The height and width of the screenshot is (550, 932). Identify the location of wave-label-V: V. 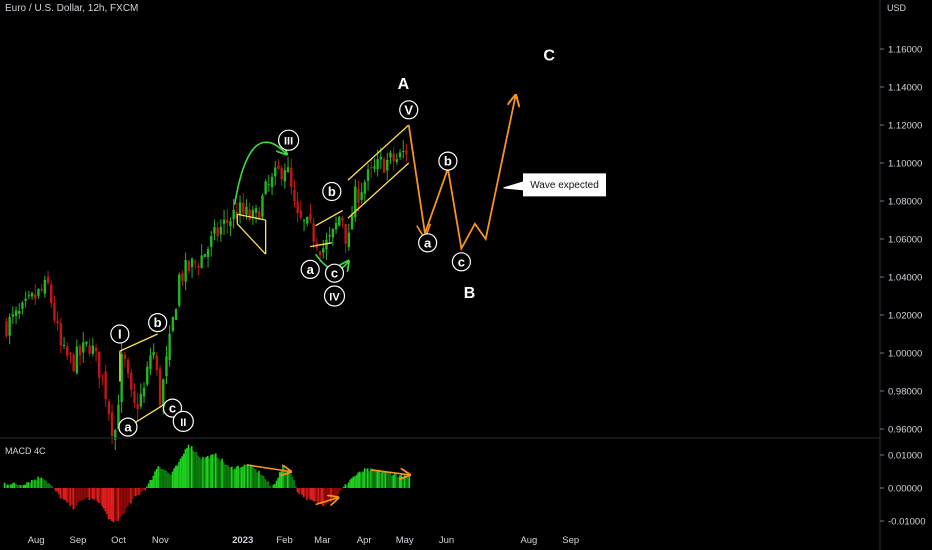
(408, 109).